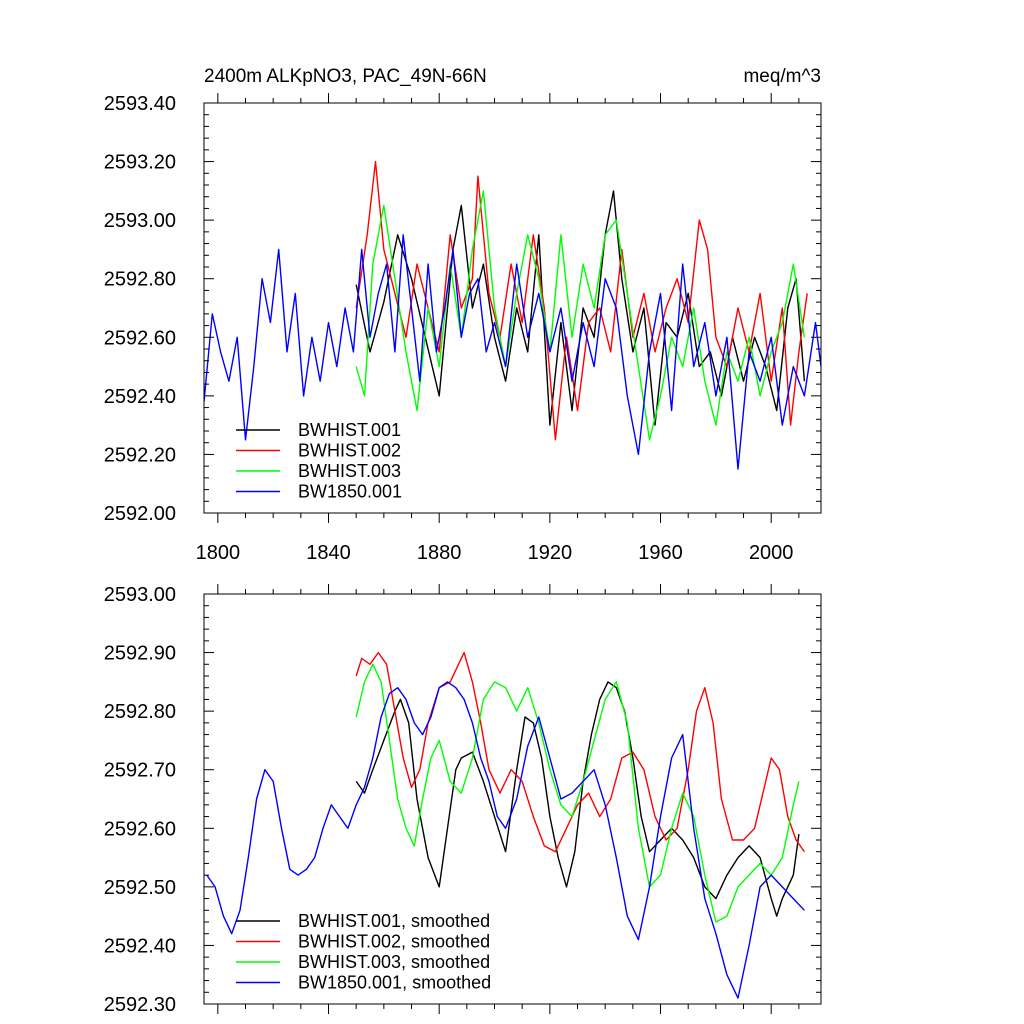  I want to click on top-chart-units: meq/m^3, so click(782, 76).